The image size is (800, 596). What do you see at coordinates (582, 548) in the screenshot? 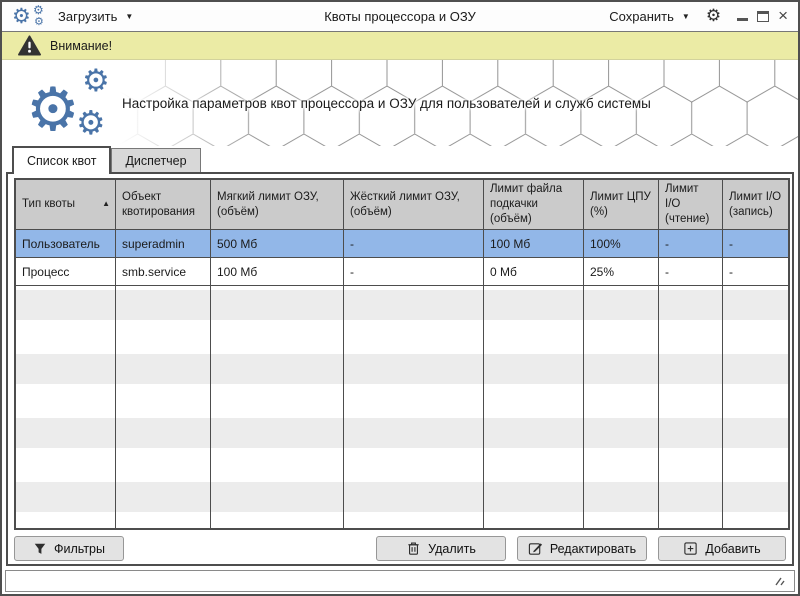
I see `edit-button: Редактировать` at bounding box center [582, 548].